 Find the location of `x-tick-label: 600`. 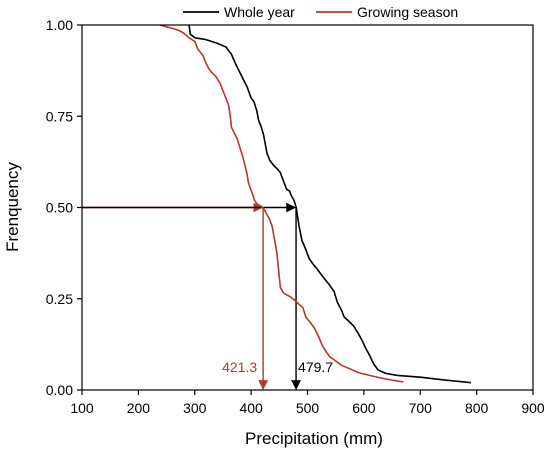

x-tick-label: 600 is located at coordinates (364, 408).